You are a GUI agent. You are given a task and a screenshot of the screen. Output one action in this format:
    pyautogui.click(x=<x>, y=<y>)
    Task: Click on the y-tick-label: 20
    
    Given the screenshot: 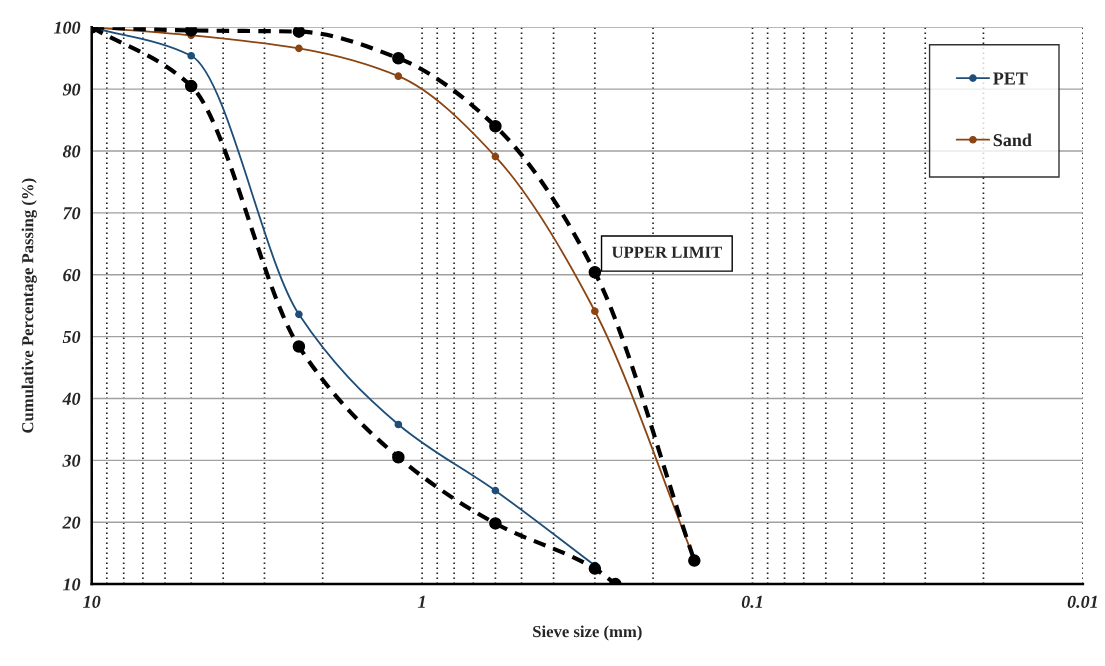 What is the action you would take?
    pyautogui.click(x=71, y=522)
    